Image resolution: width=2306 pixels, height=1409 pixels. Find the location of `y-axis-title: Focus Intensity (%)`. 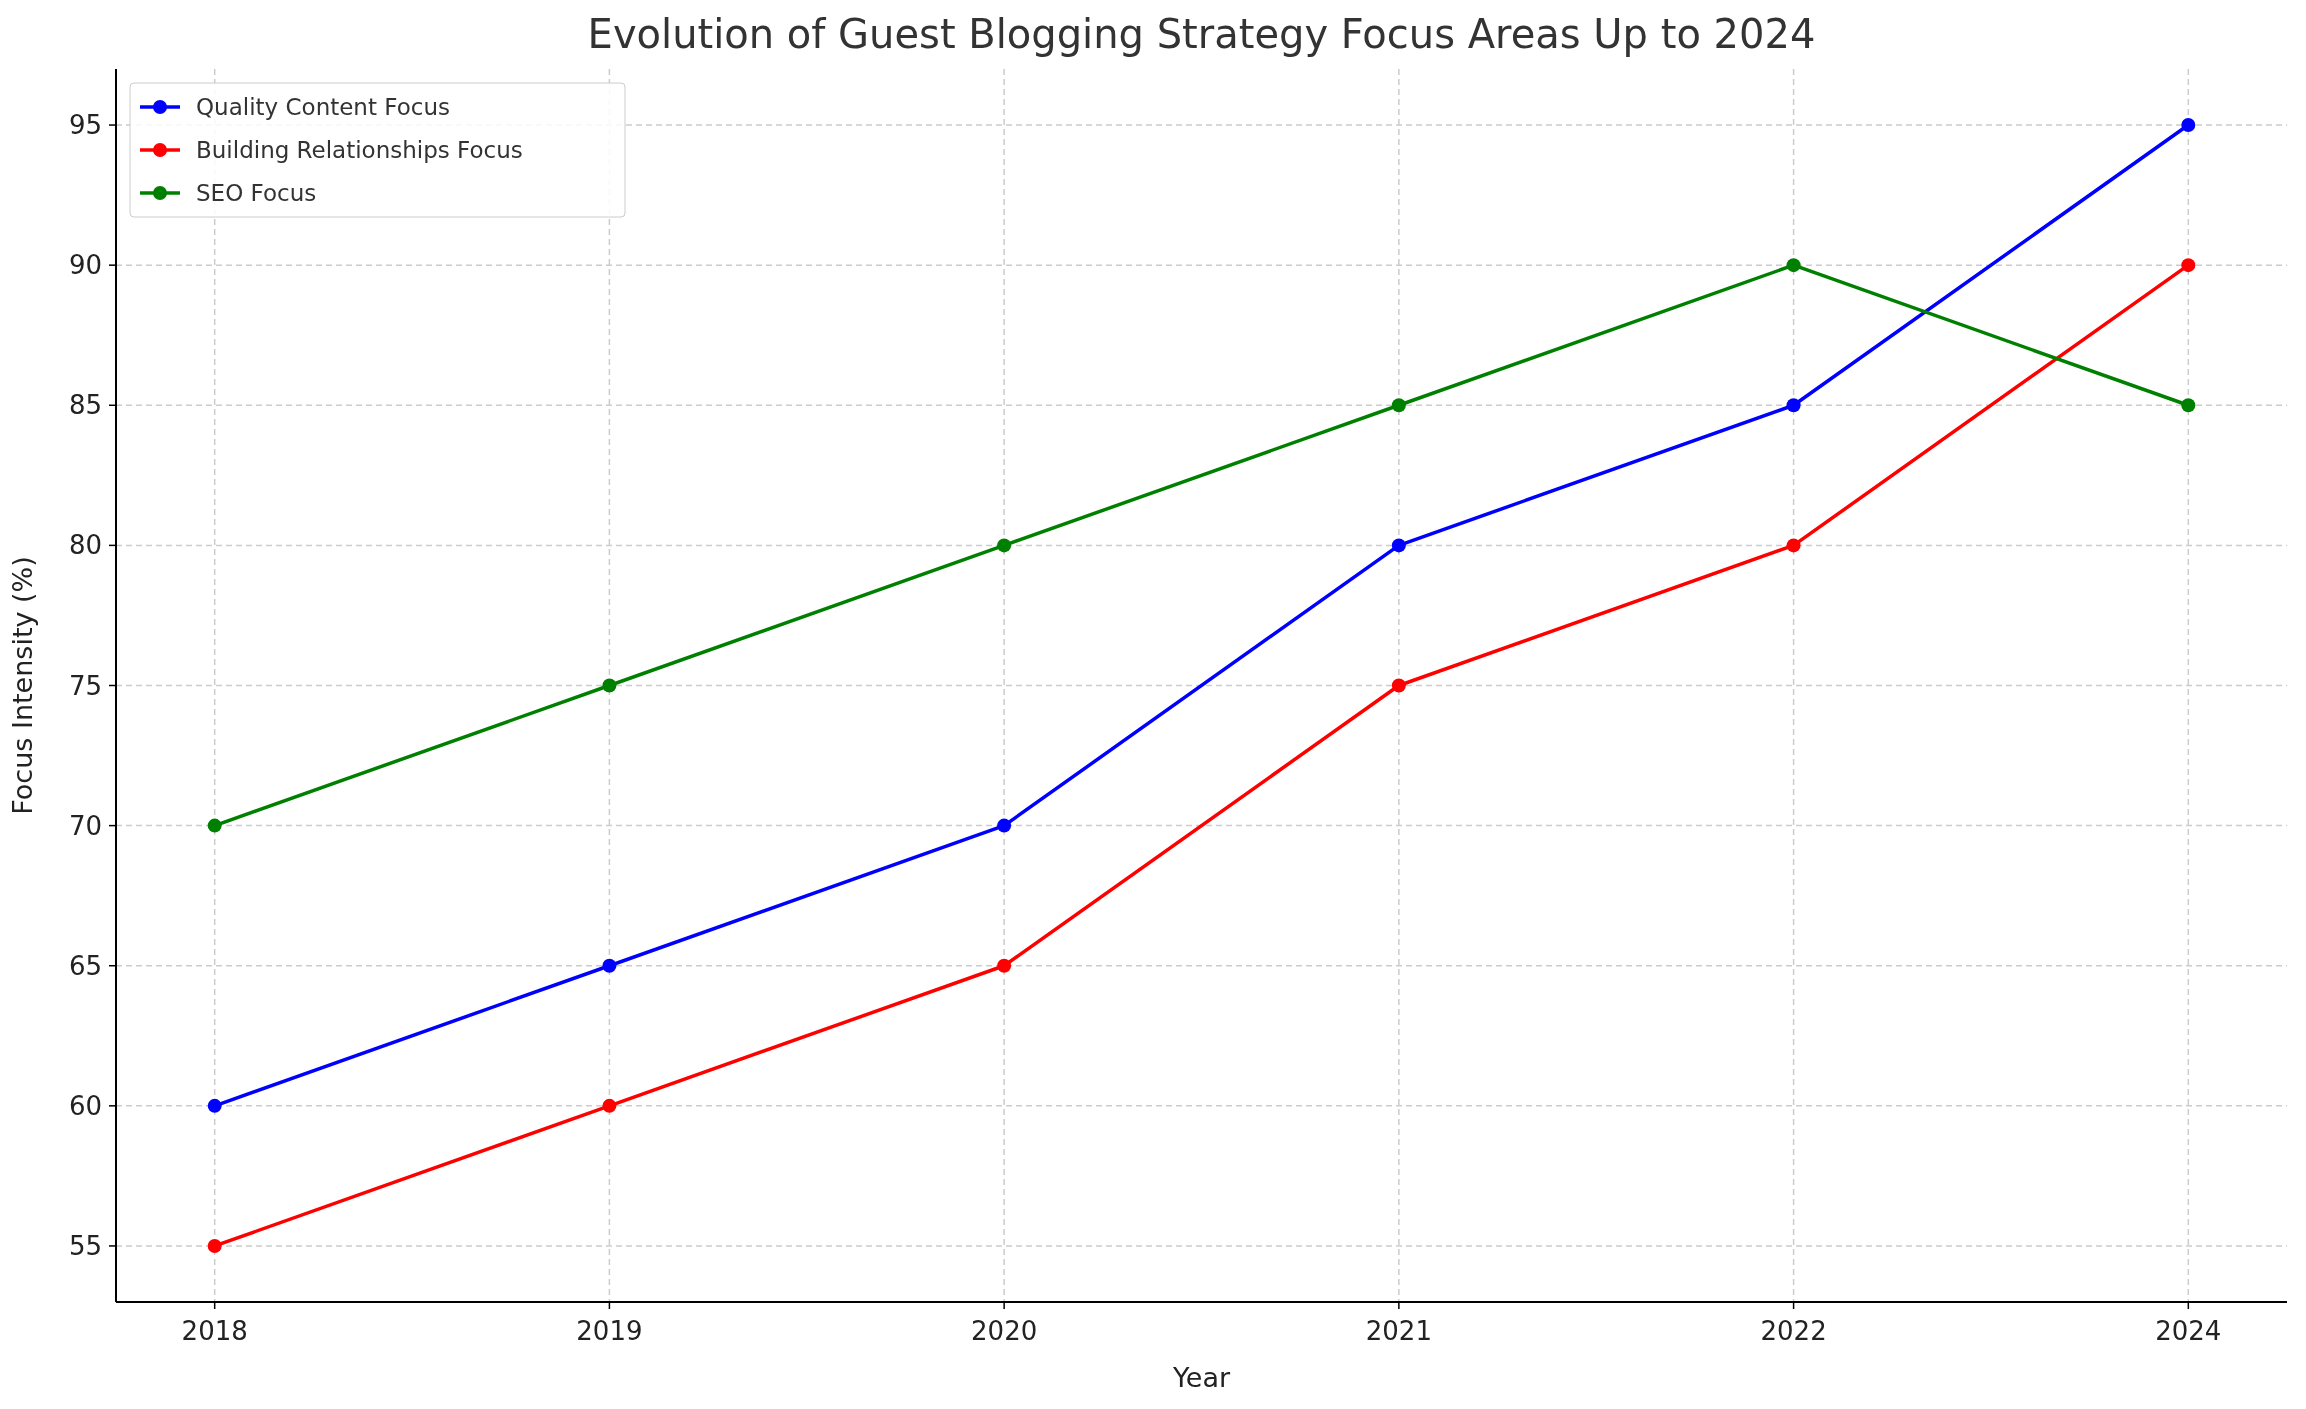

y-axis-title: Focus Intensity (%) is located at coordinates (22, 685).